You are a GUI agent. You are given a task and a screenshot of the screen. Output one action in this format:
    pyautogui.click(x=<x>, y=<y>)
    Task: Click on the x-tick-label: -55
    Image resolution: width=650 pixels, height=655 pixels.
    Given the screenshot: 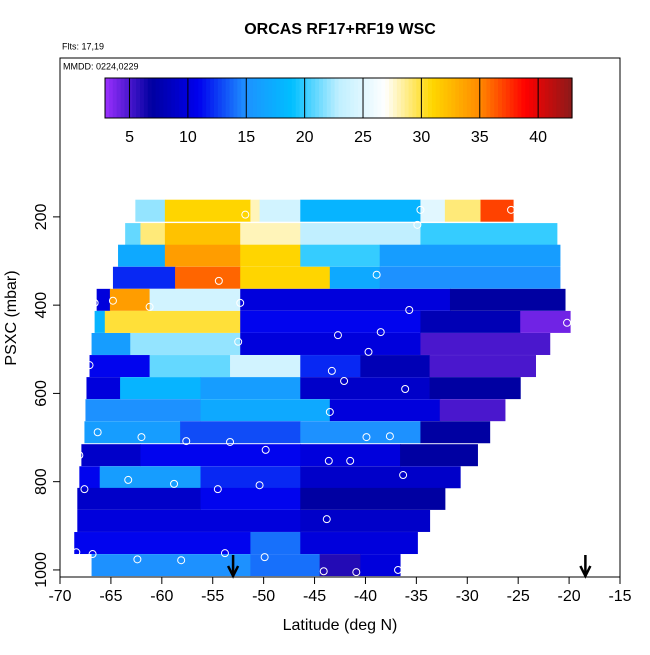 What is the action you would take?
    pyautogui.click(x=212, y=596)
    